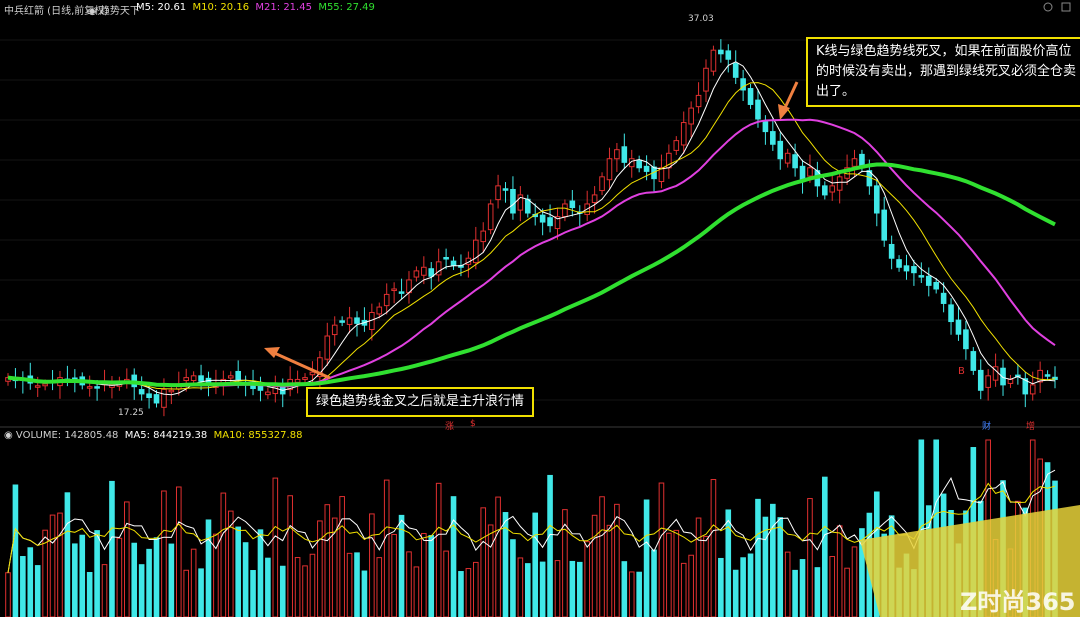 The width and height of the screenshot is (1080, 617). What do you see at coordinates (258, 435) in the screenshot?
I see `volume-ma10: MA10: 855327.88` at bounding box center [258, 435].